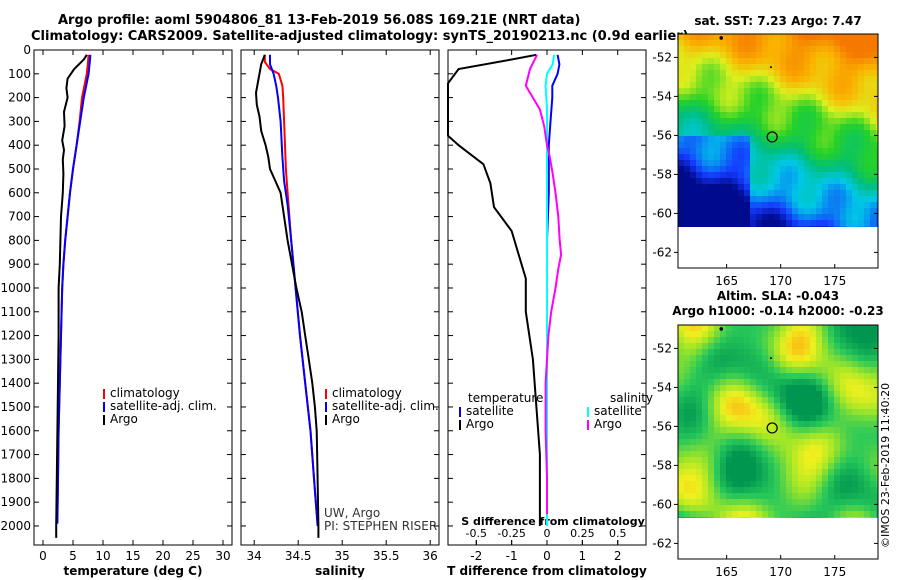 Image resolution: width=900 pixels, height=580 pixels. I want to click on sla_map-field, so click(778, 421).